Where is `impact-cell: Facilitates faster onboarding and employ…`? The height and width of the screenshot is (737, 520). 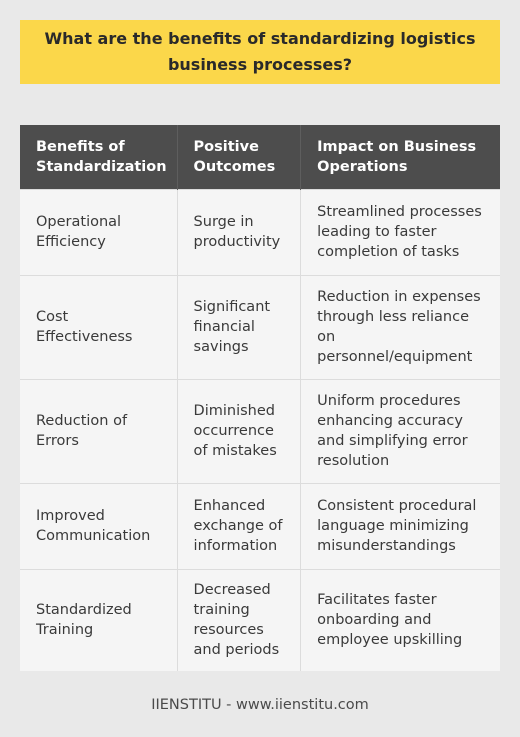
impact-cell: Facilitates faster onboarding and employ… is located at coordinates (400, 619).